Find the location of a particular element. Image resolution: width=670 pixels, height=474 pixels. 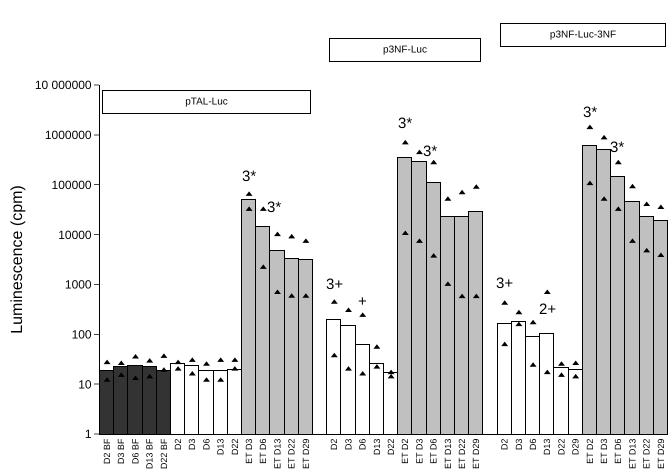

text: p3NF-Luc-3NF is located at coordinates (583, 35).